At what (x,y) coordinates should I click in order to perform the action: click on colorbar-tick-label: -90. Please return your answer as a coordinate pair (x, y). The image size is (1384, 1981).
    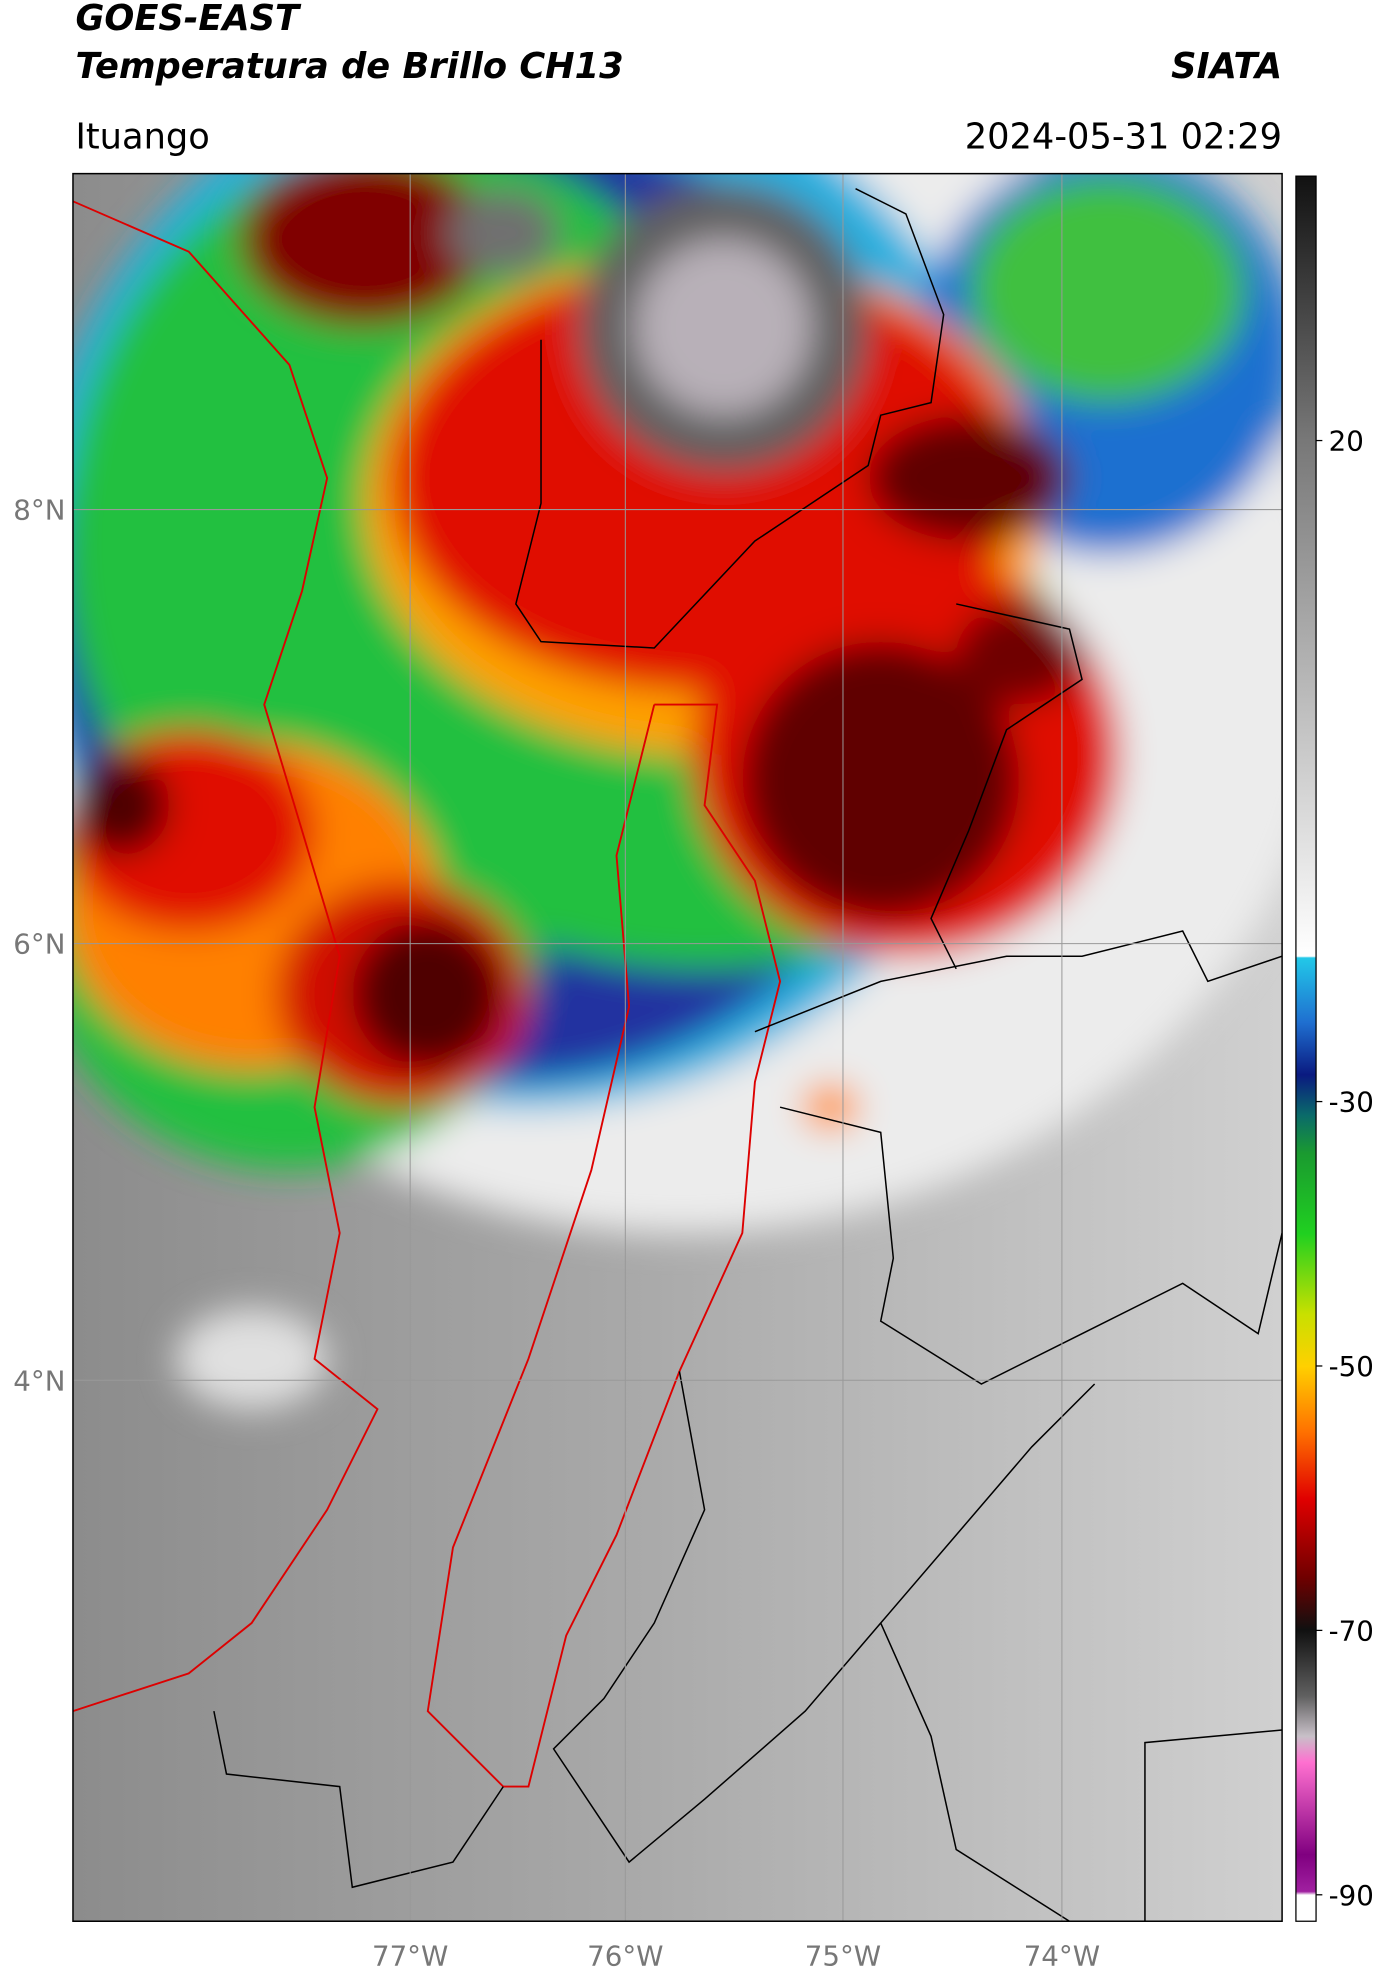
    Looking at the image, I should click on (1351, 1895).